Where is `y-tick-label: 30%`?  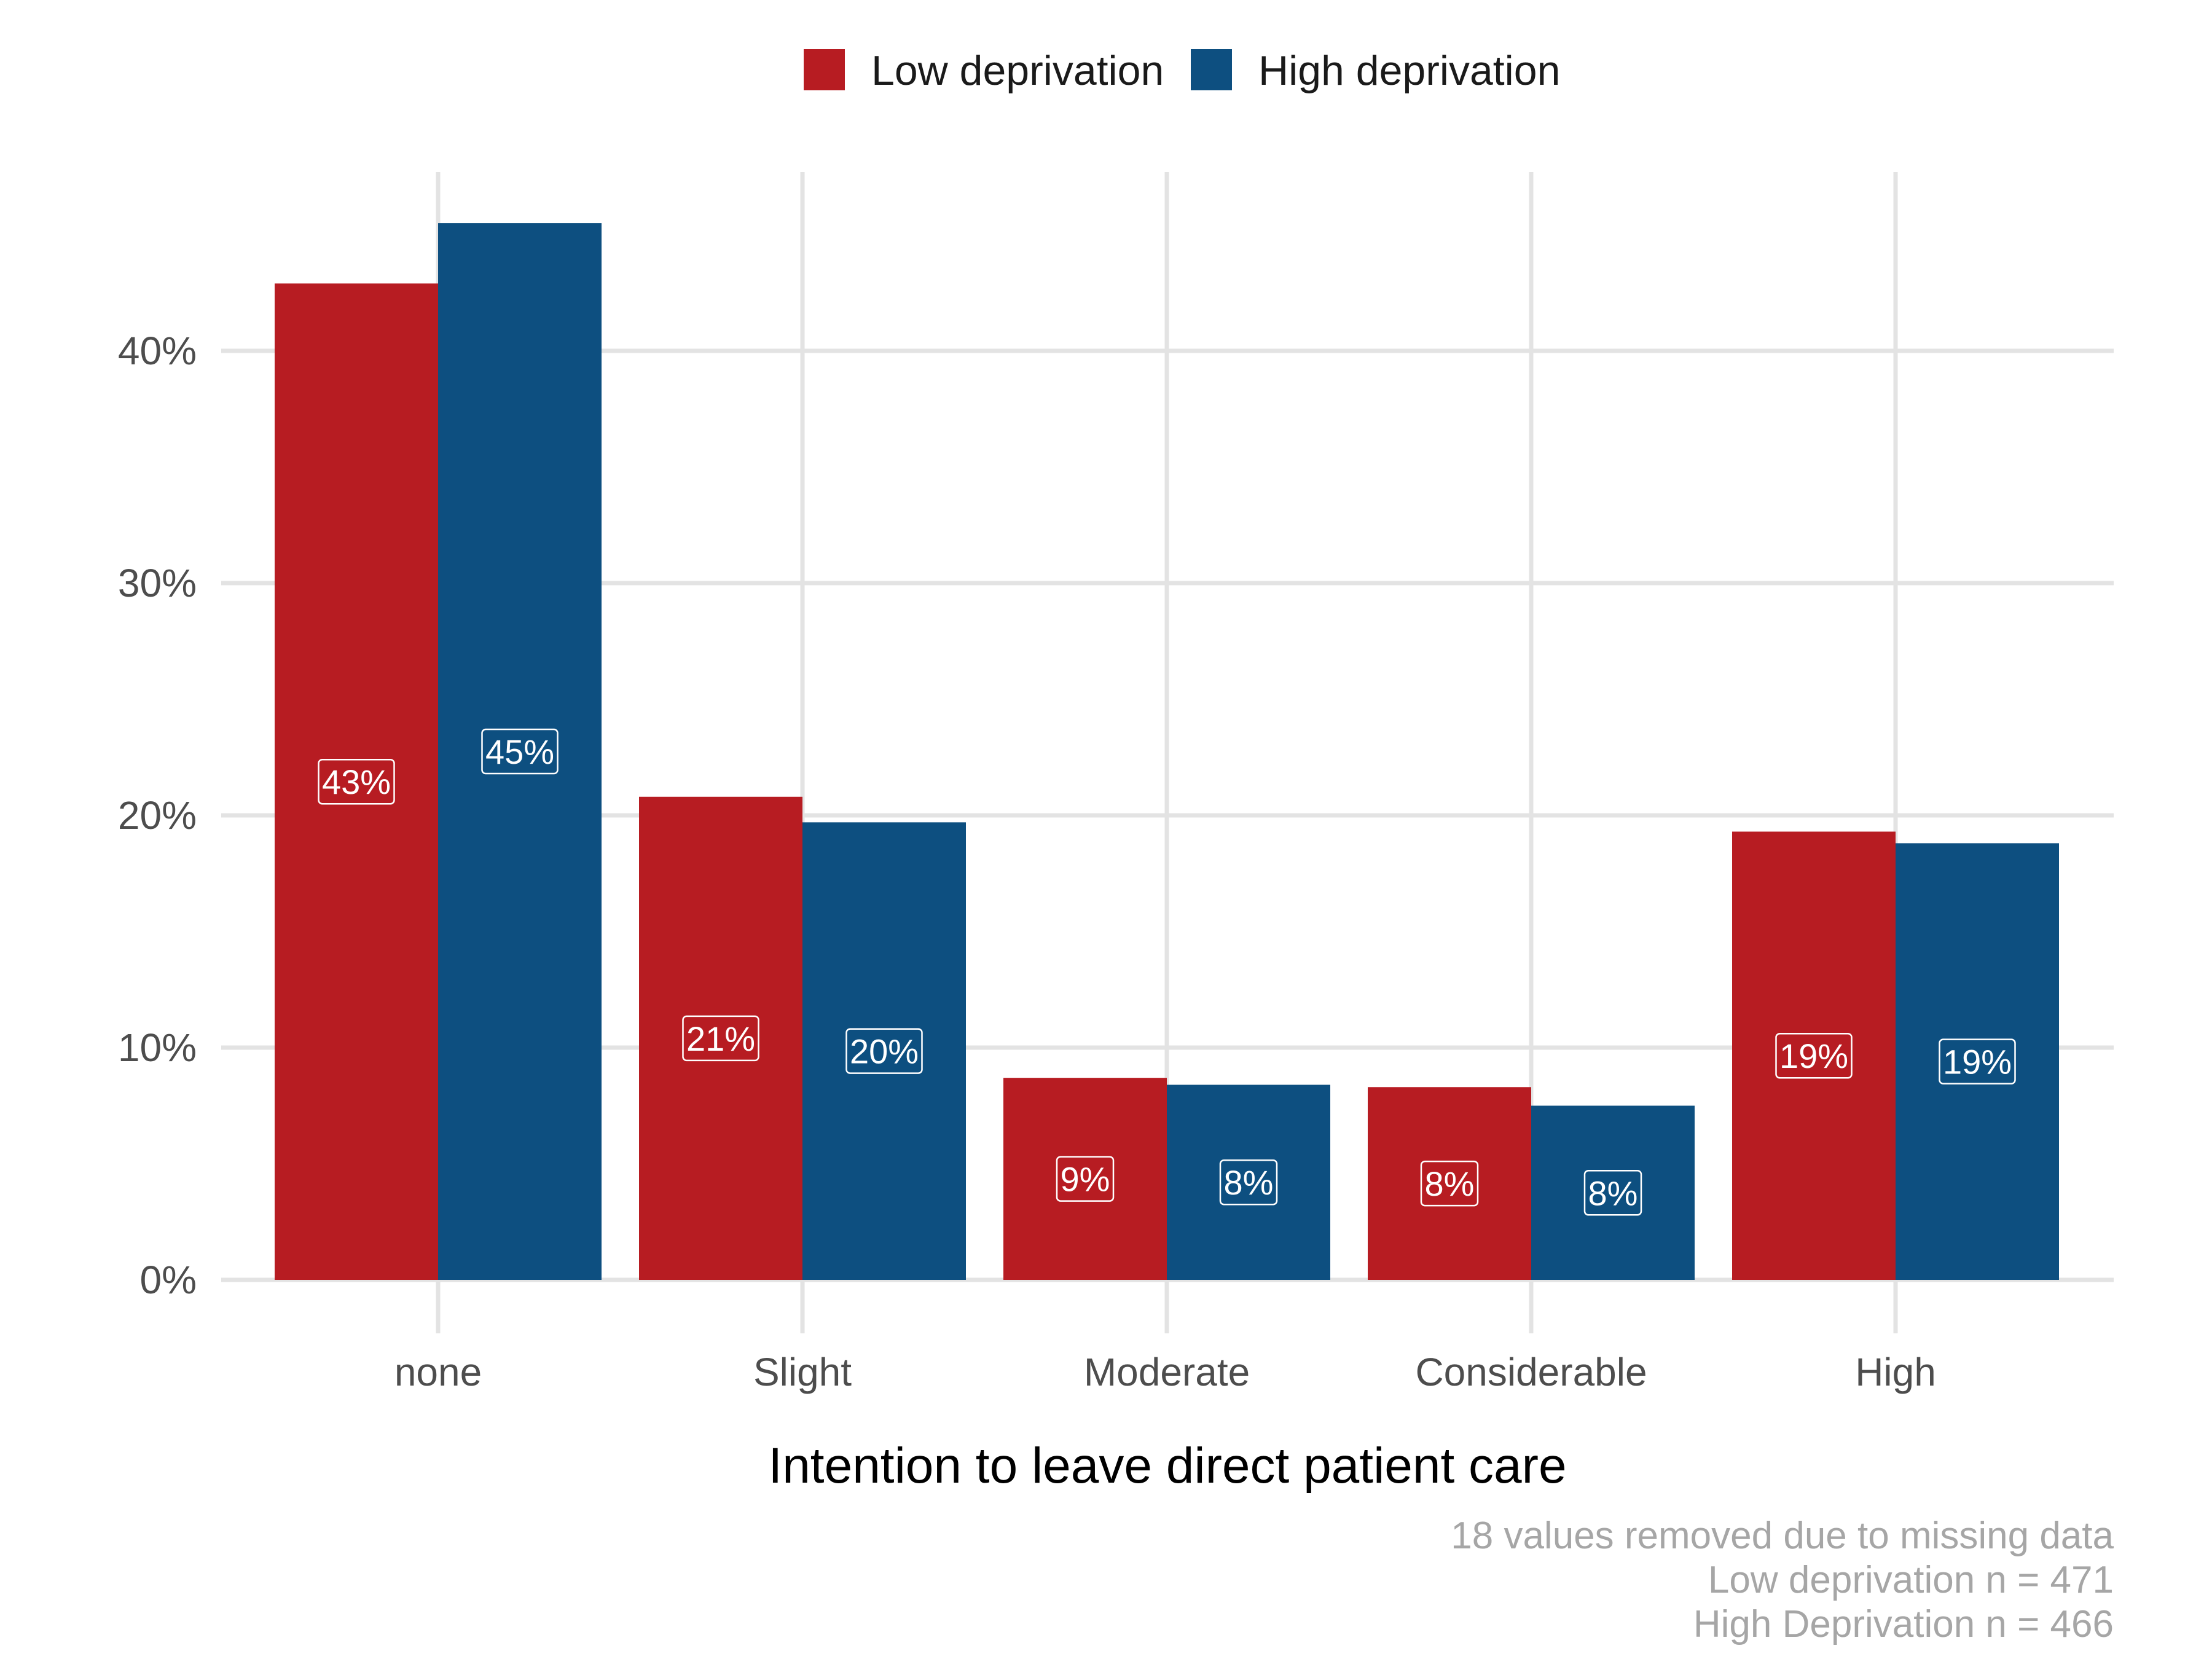
y-tick-label: 30% is located at coordinates (157, 583).